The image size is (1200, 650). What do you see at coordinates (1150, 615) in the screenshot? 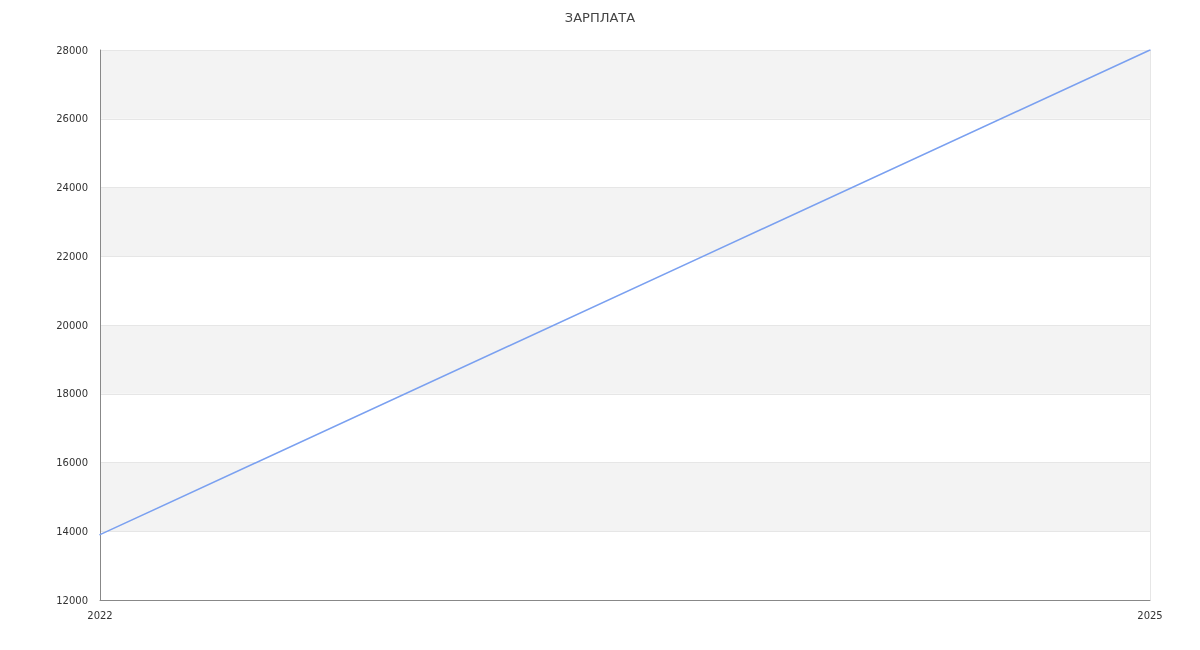
I see `x-tick-label: 2025` at bounding box center [1150, 615].